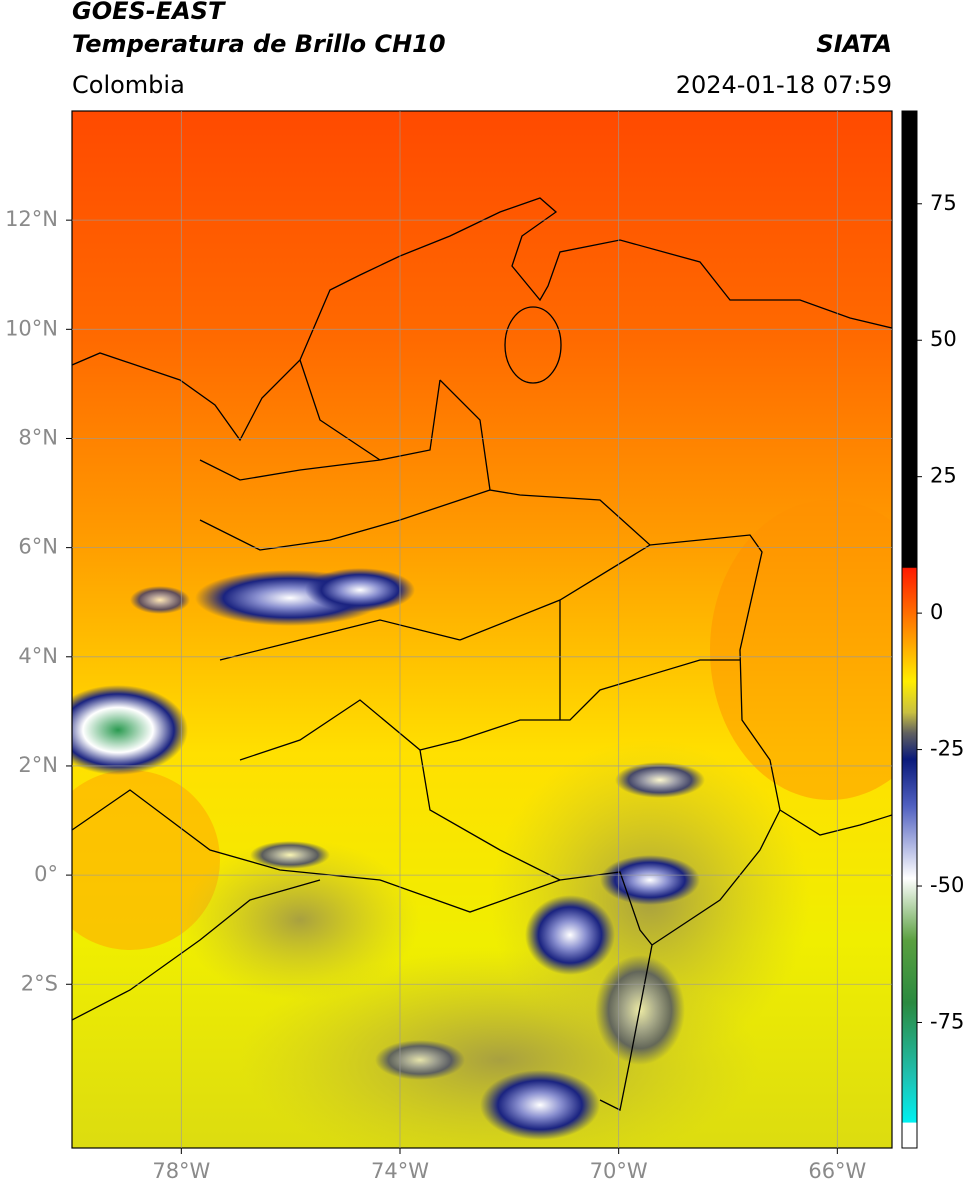 The image size is (966, 1194). I want to click on datetime-label: 2024-01-18 07:59, so click(784, 85).